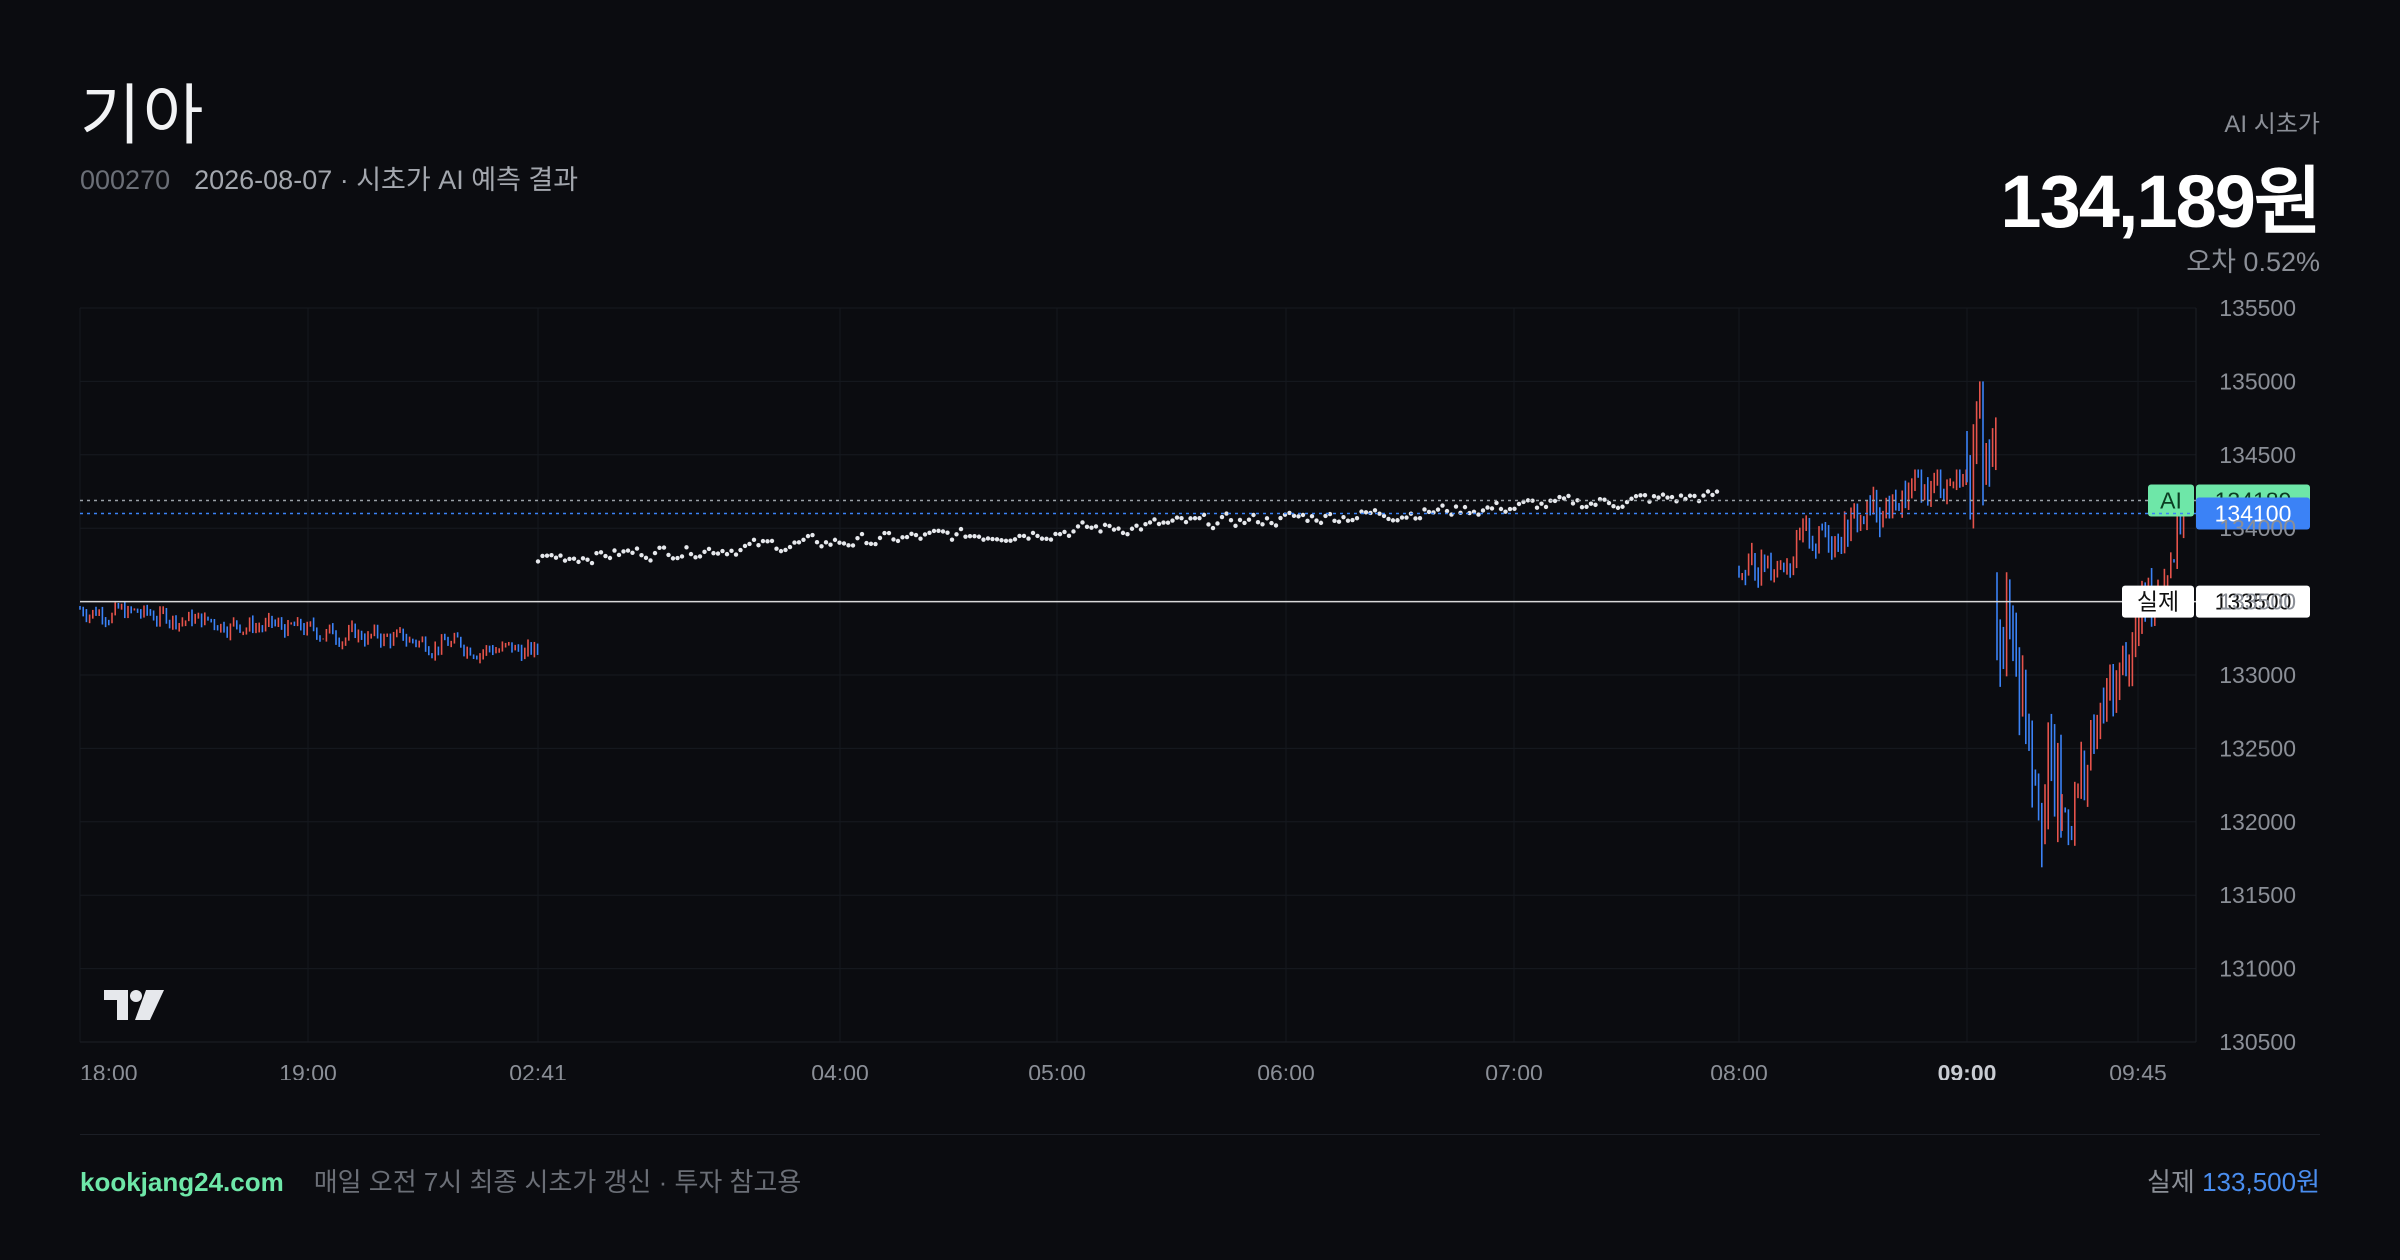 The height and width of the screenshot is (1260, 2400). I want to click on x-tick-label: 04:00, so click(840, 1070).